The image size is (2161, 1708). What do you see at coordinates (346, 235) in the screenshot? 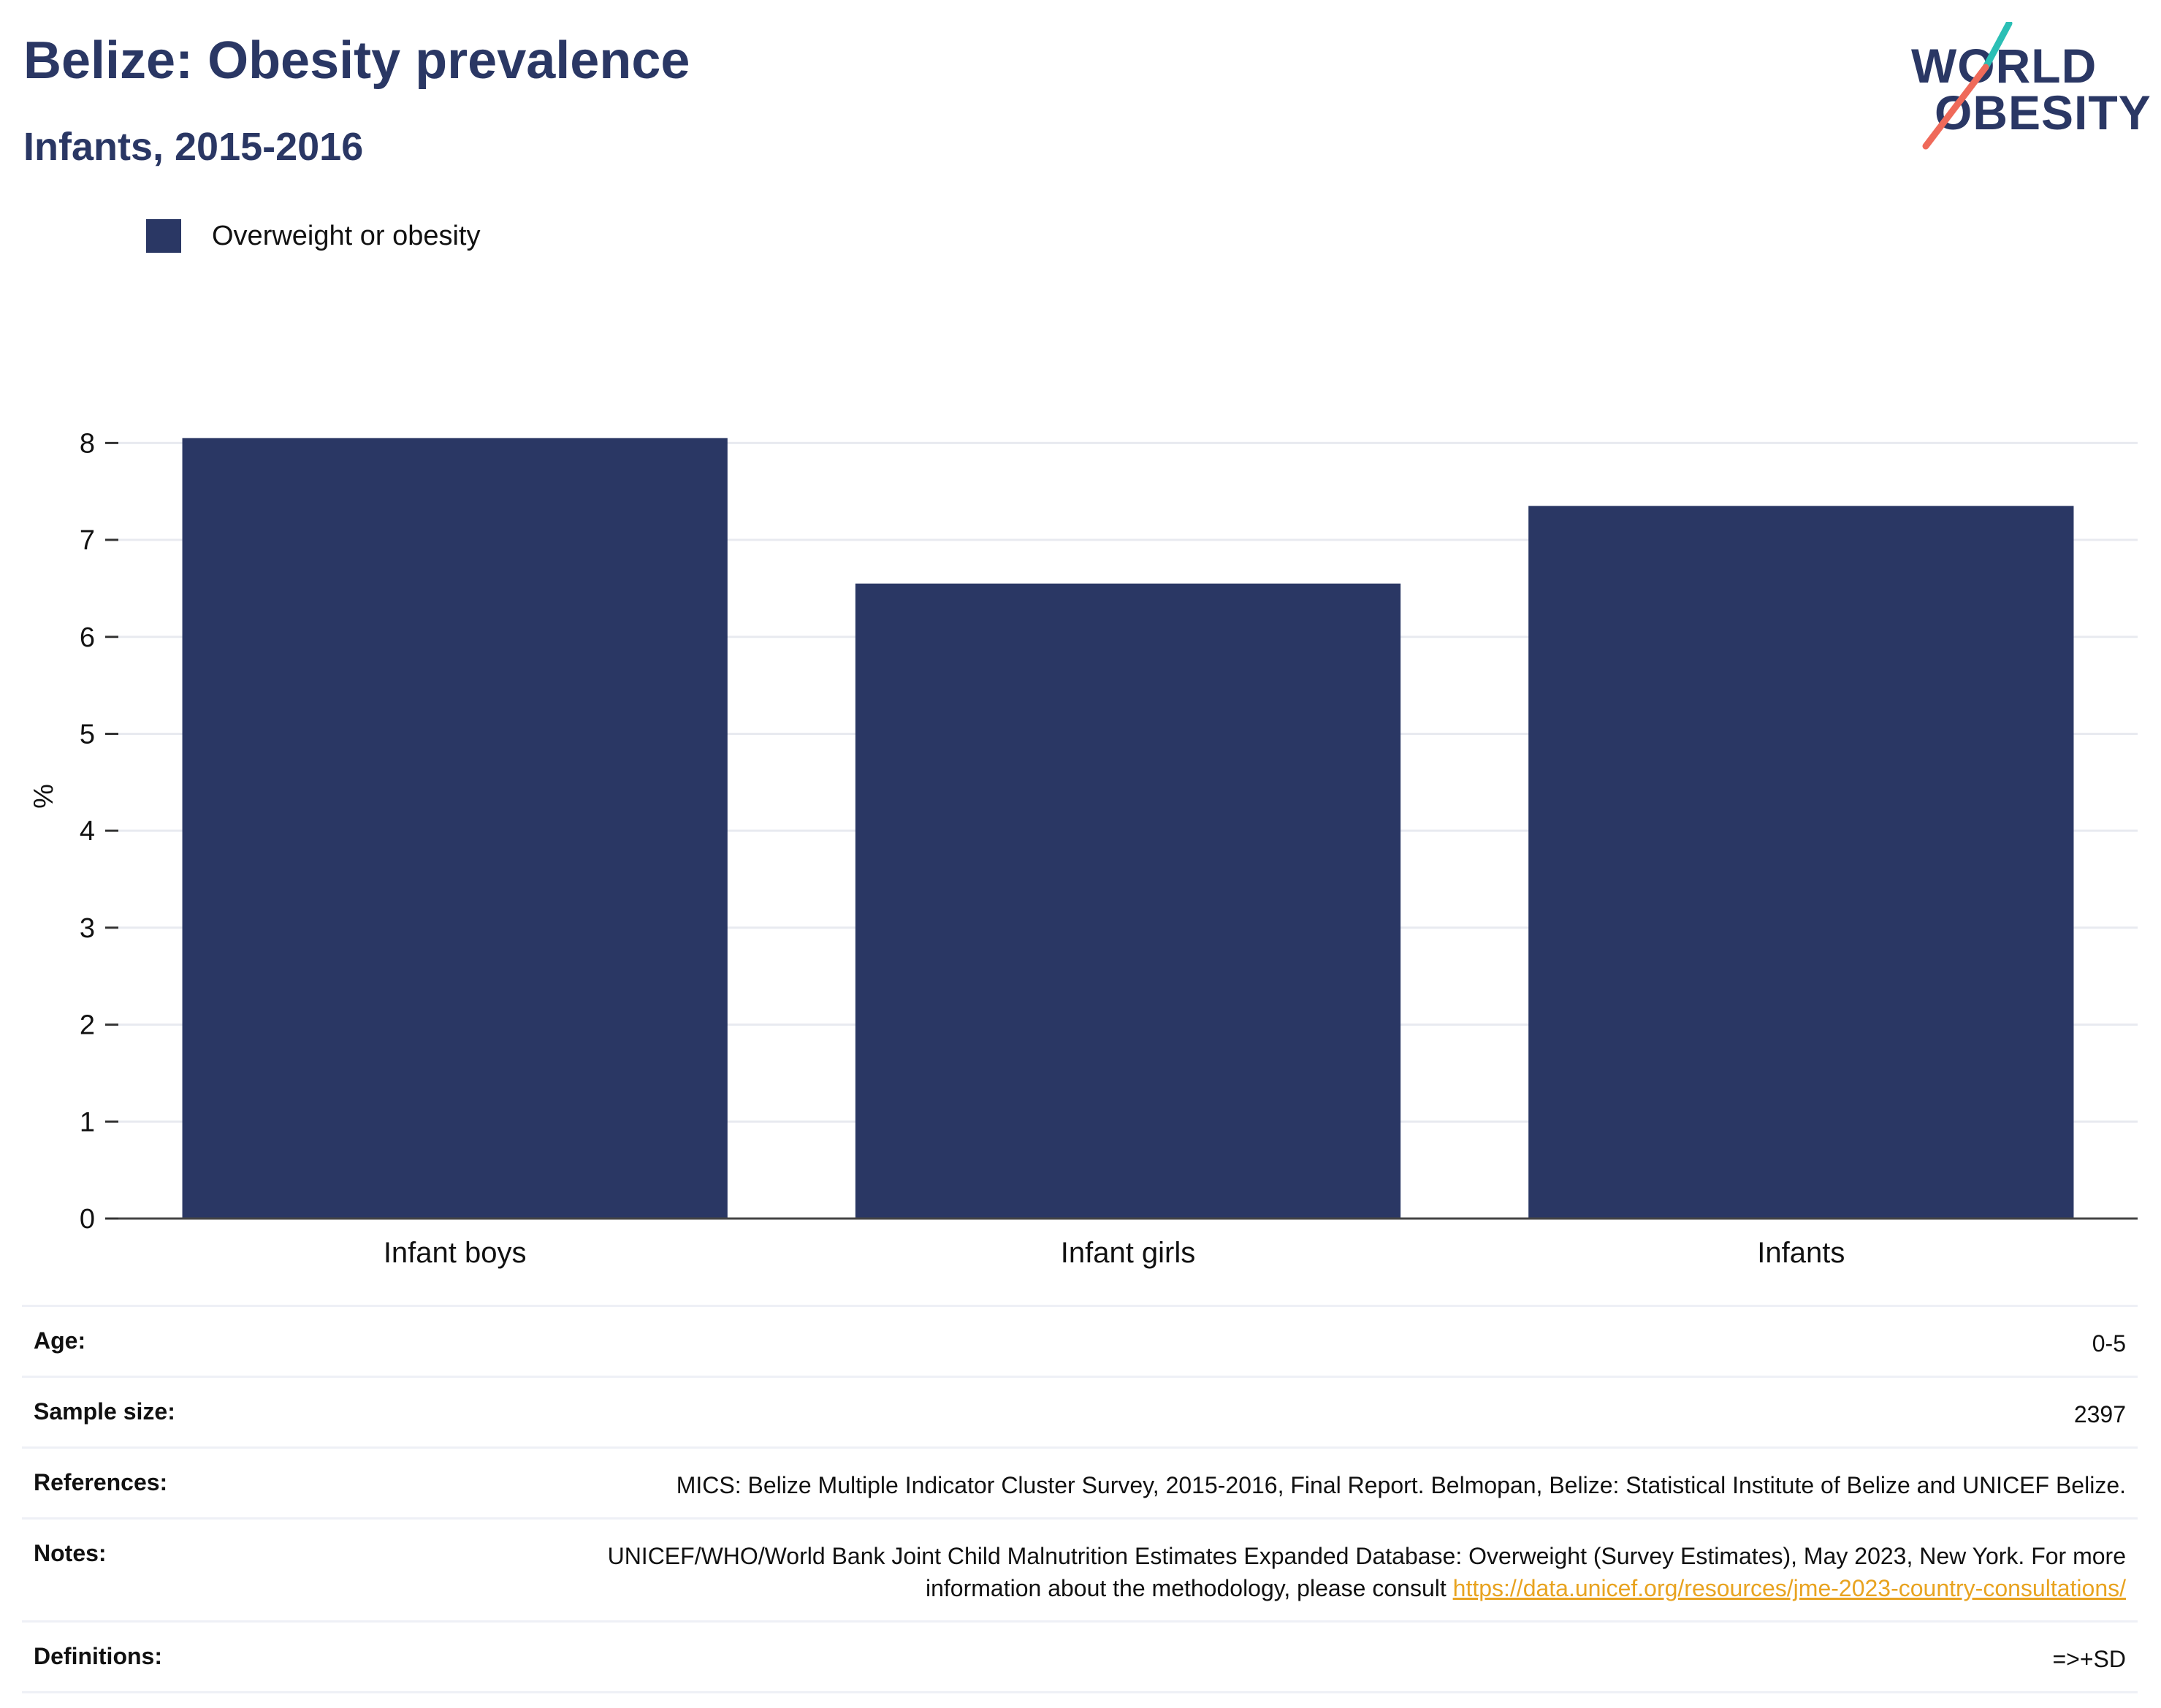
I see `legend-label: Overweight or obesity` at bounding box center [346, 235].